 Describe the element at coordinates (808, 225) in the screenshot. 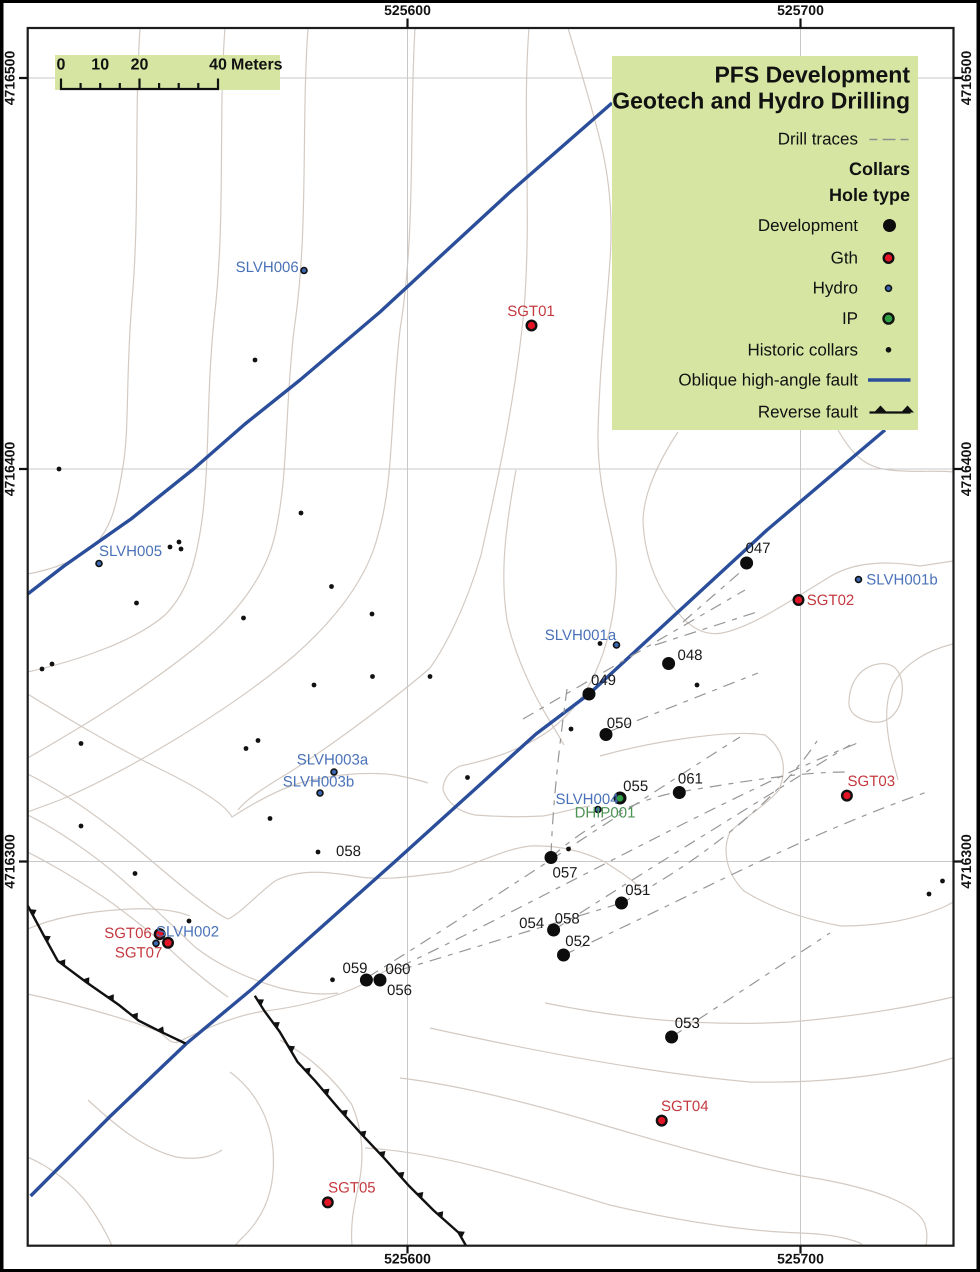

I see `svg-text: Development` at that location.